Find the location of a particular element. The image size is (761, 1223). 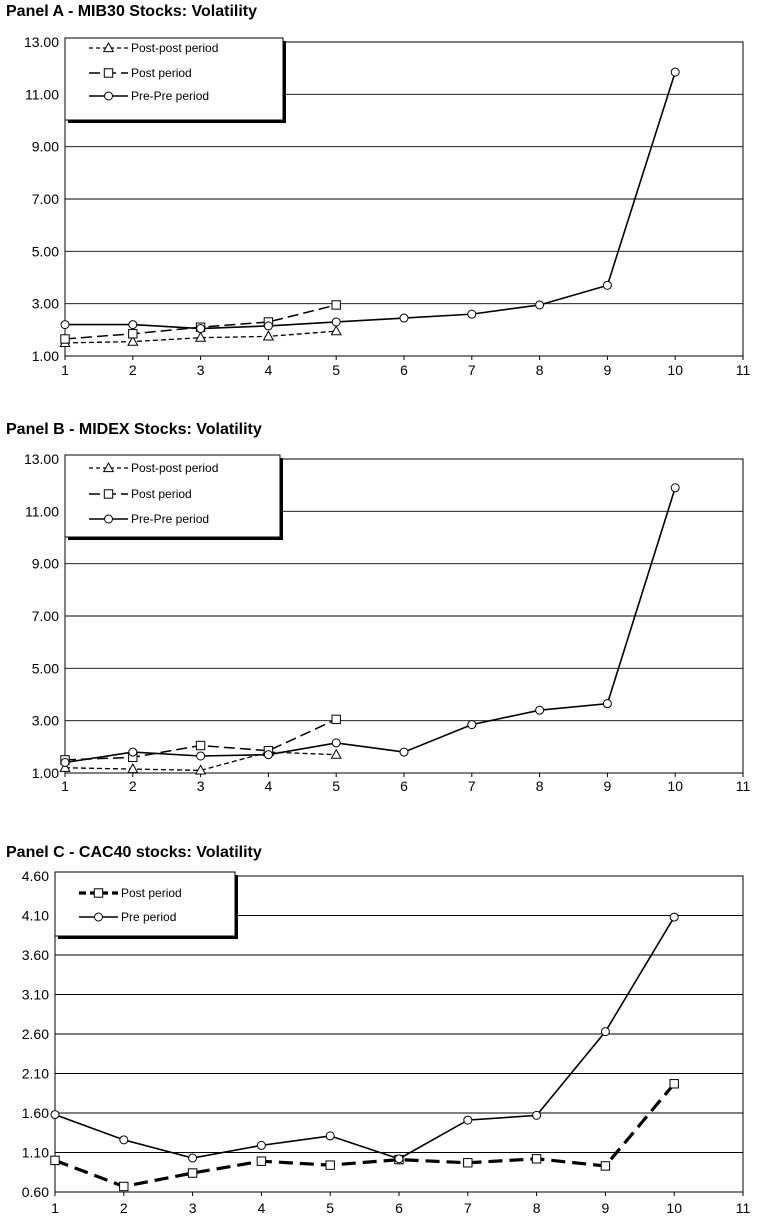

panel-a-title: Panel A - MIB30 Stocks: Volatility is located at coordinates (132, 11).